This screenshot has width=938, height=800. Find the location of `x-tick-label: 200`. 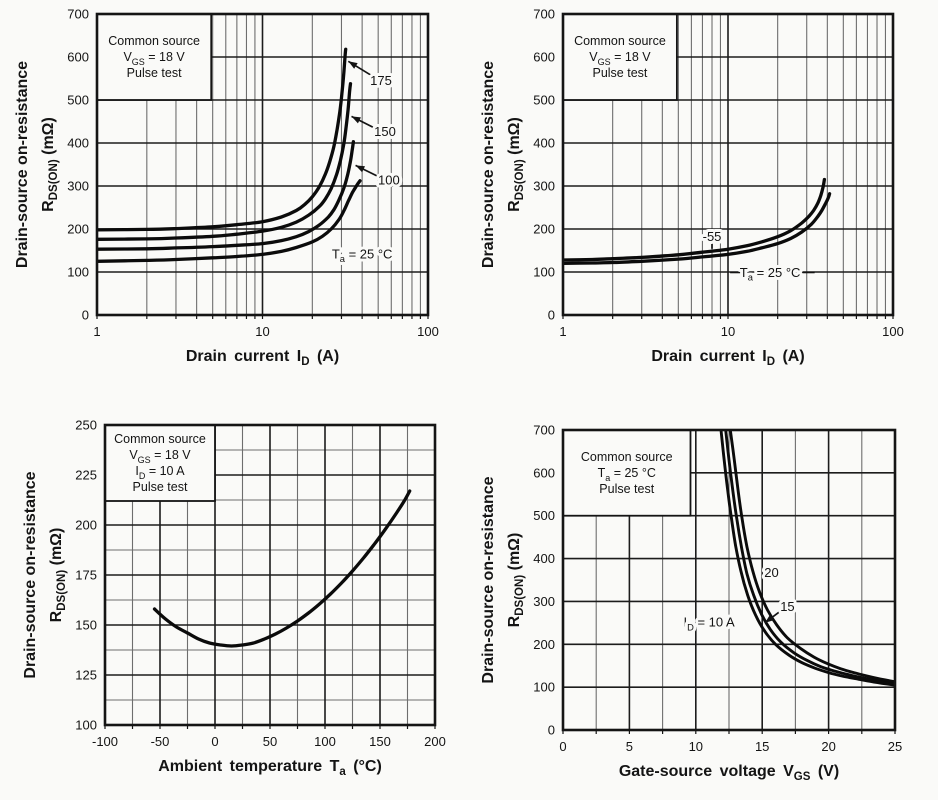

x-tick-label: 200 is located at coordinates (435, 741).